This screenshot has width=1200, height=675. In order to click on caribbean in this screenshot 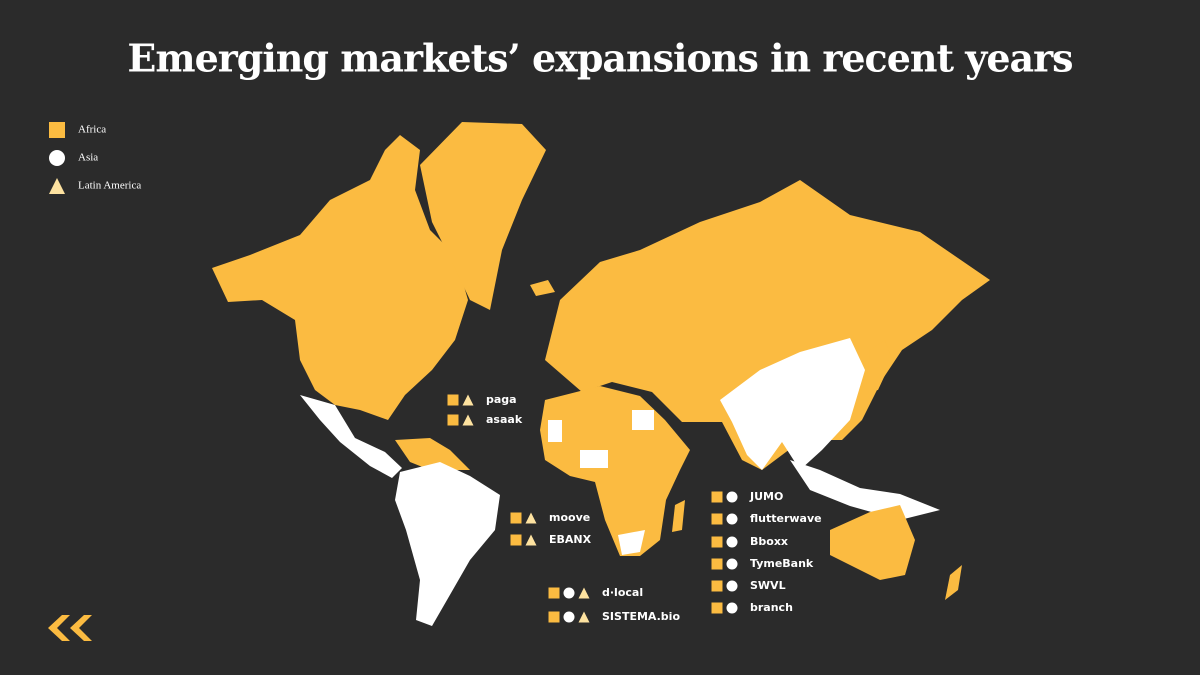, I will do `click(432, 454)`.